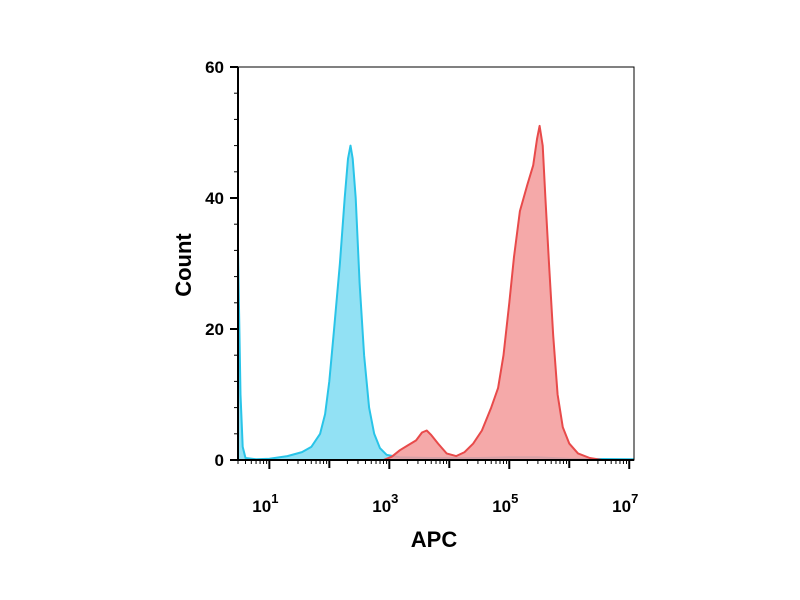 The width and height of the screenshot is (800, 600). I want to click on x-tick-label-5: 10⁵, so click(505, 503).